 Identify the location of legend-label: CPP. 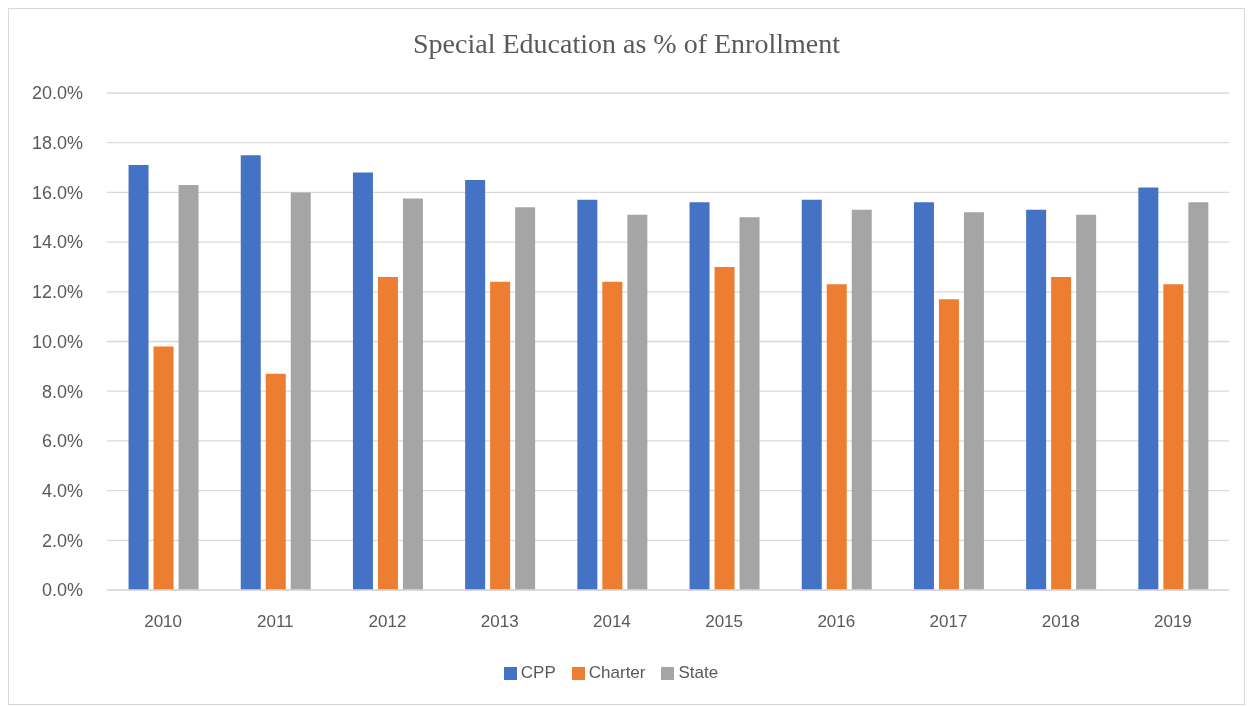
(538, 672).